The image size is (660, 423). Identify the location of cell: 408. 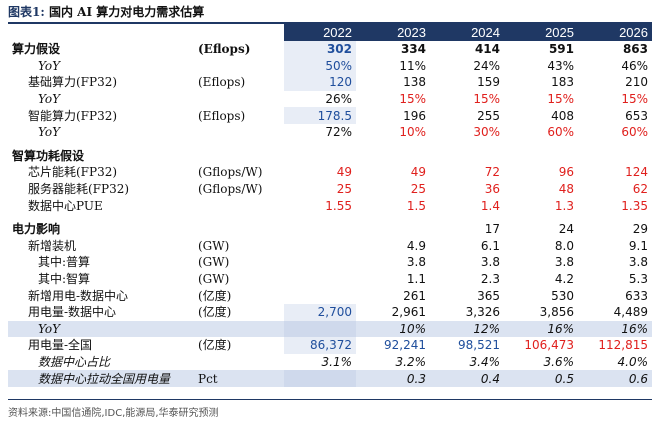
(562, 115).